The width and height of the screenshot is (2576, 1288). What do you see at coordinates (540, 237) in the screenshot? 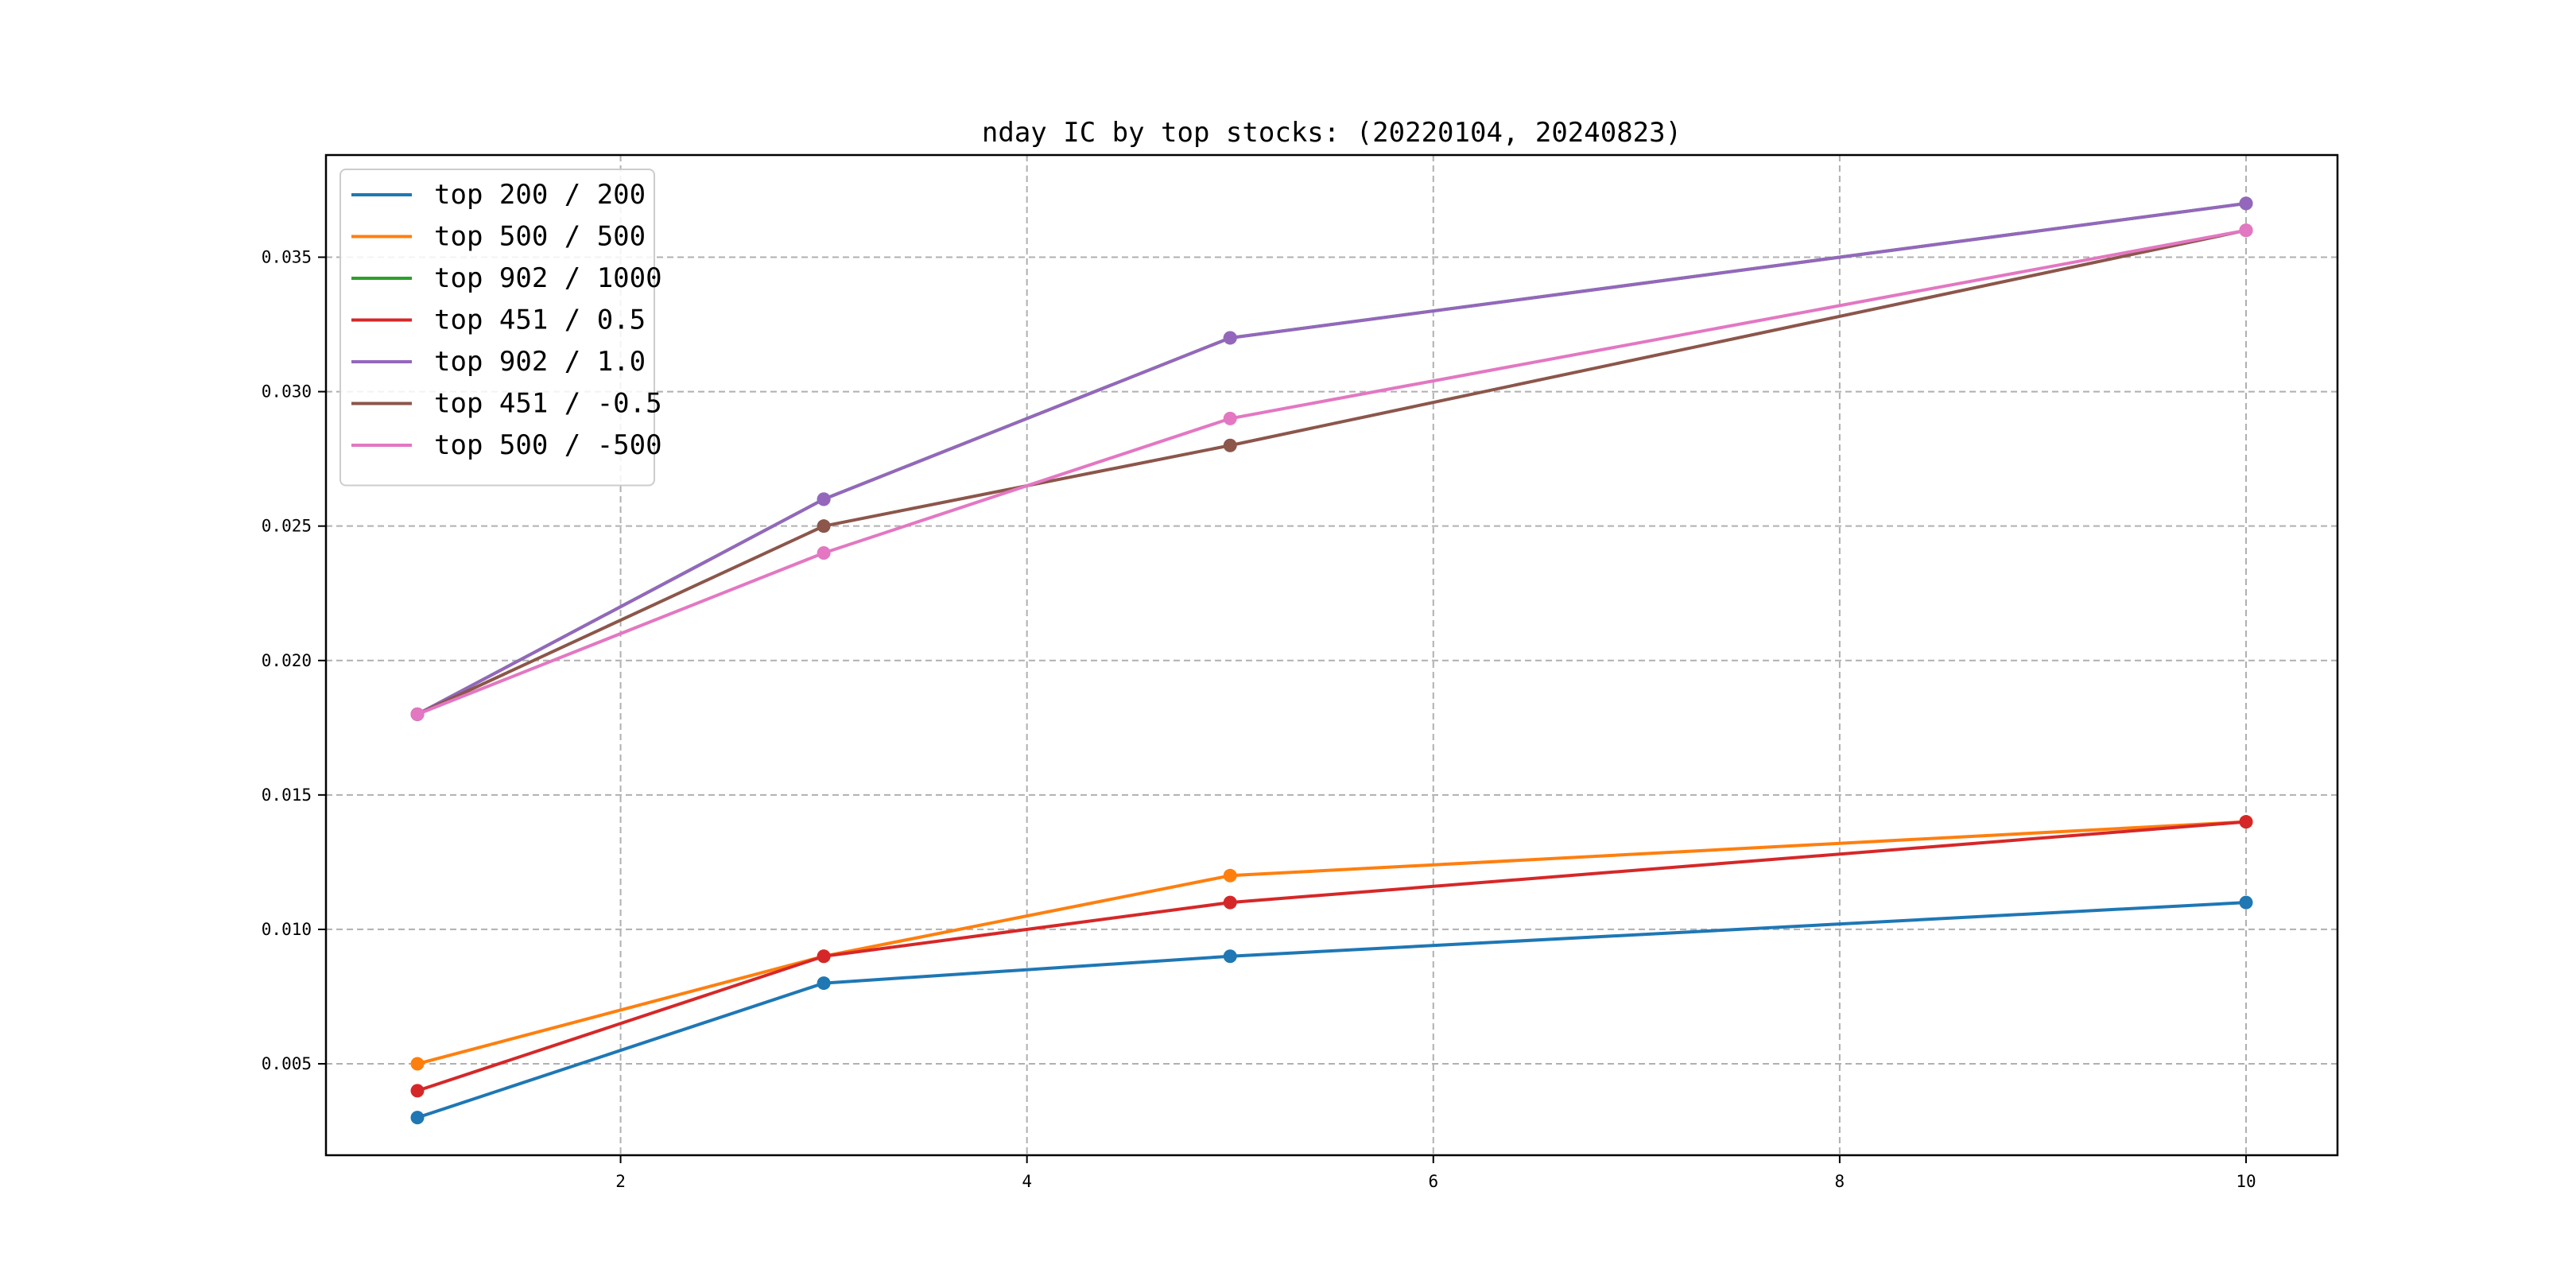
I see `legend-label: top 500 / 500` at bounding box center [540, 237].